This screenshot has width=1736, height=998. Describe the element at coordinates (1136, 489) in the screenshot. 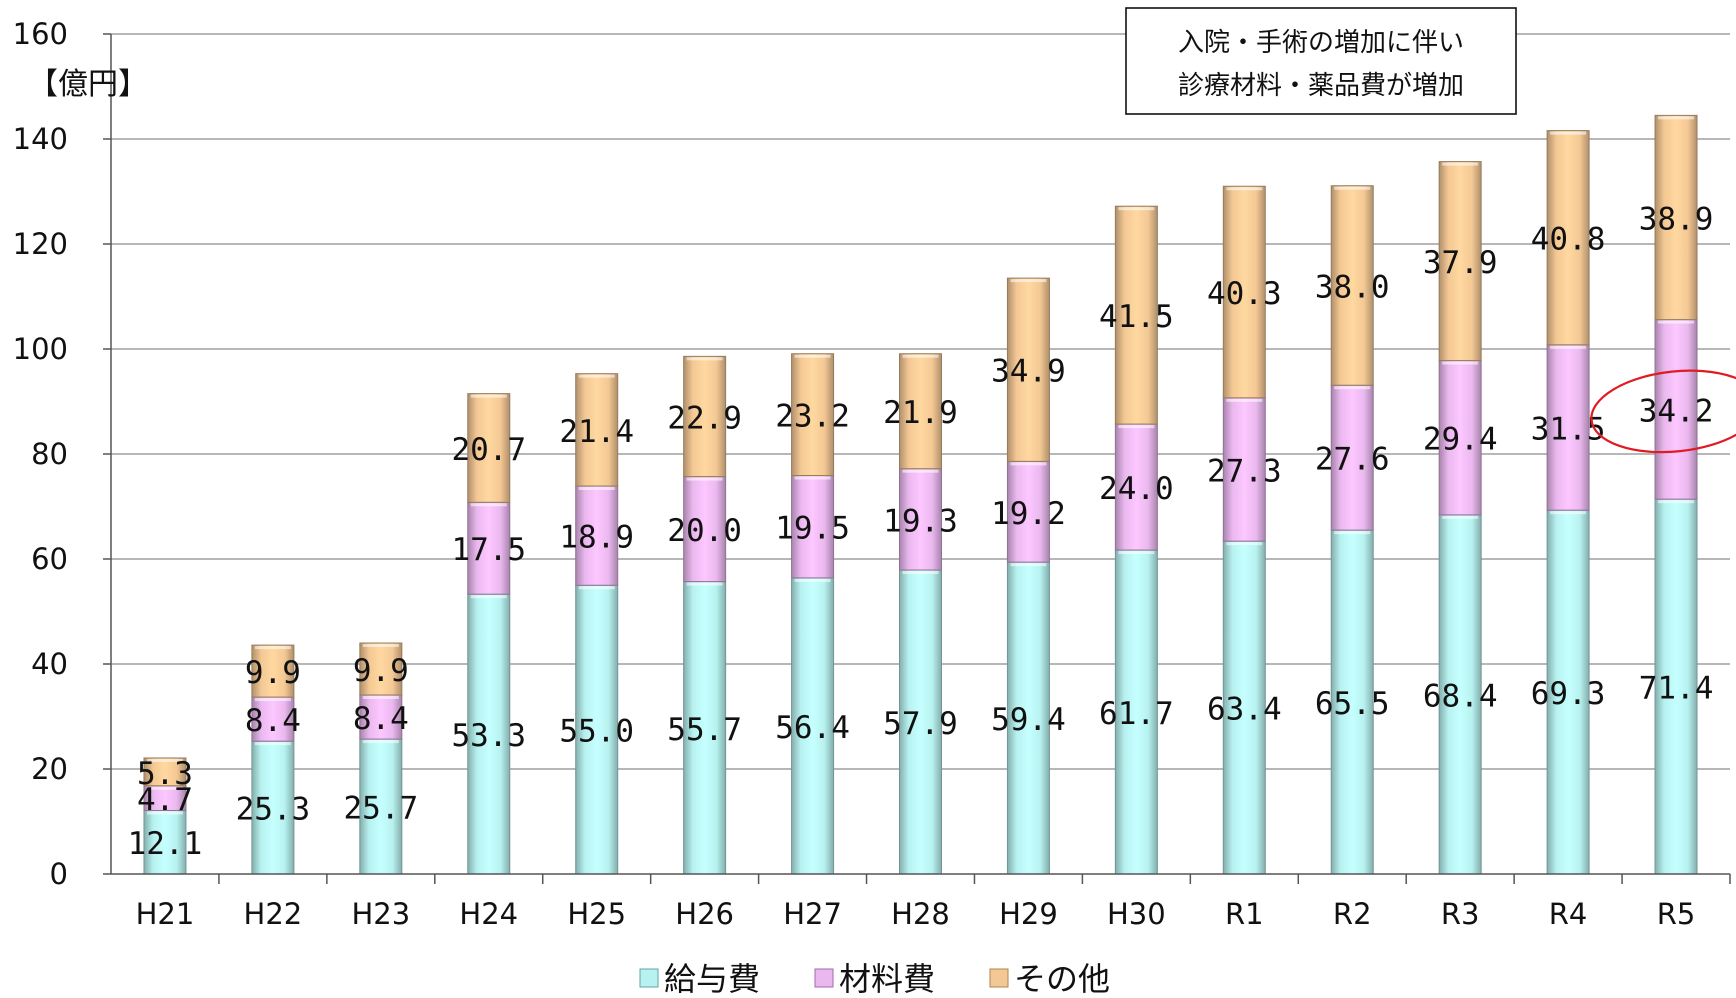

I see `data-label: 24.0` at that location.